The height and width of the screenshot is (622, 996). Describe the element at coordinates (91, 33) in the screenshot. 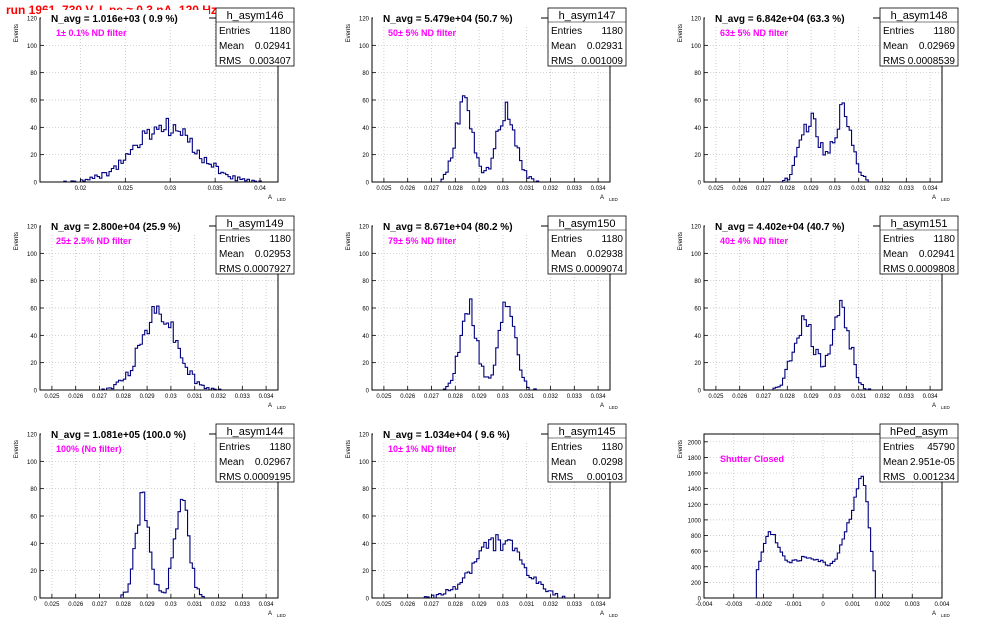

I see `filter-annotation: 1± 0.1% ND filter` at that location.